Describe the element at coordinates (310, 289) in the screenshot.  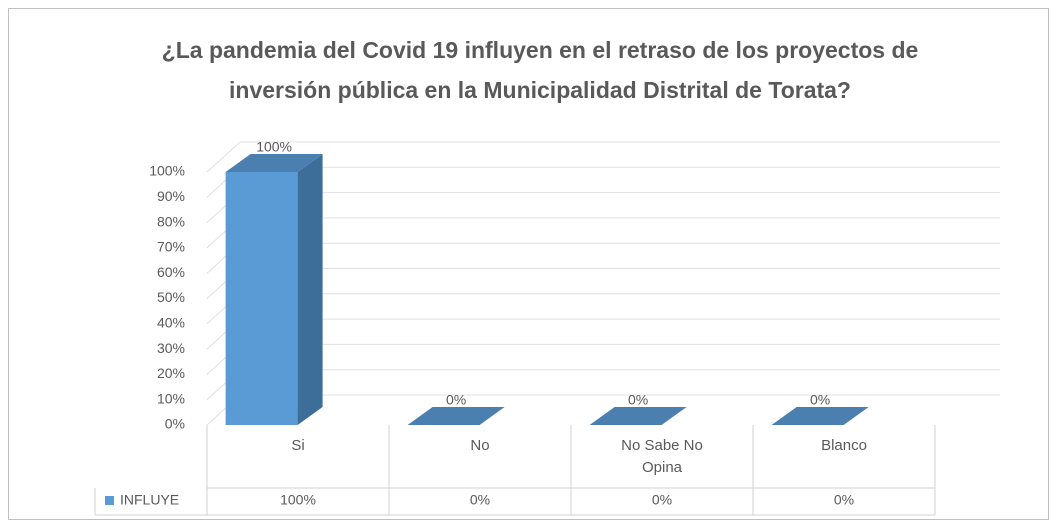
I see `bar-side` at that location.